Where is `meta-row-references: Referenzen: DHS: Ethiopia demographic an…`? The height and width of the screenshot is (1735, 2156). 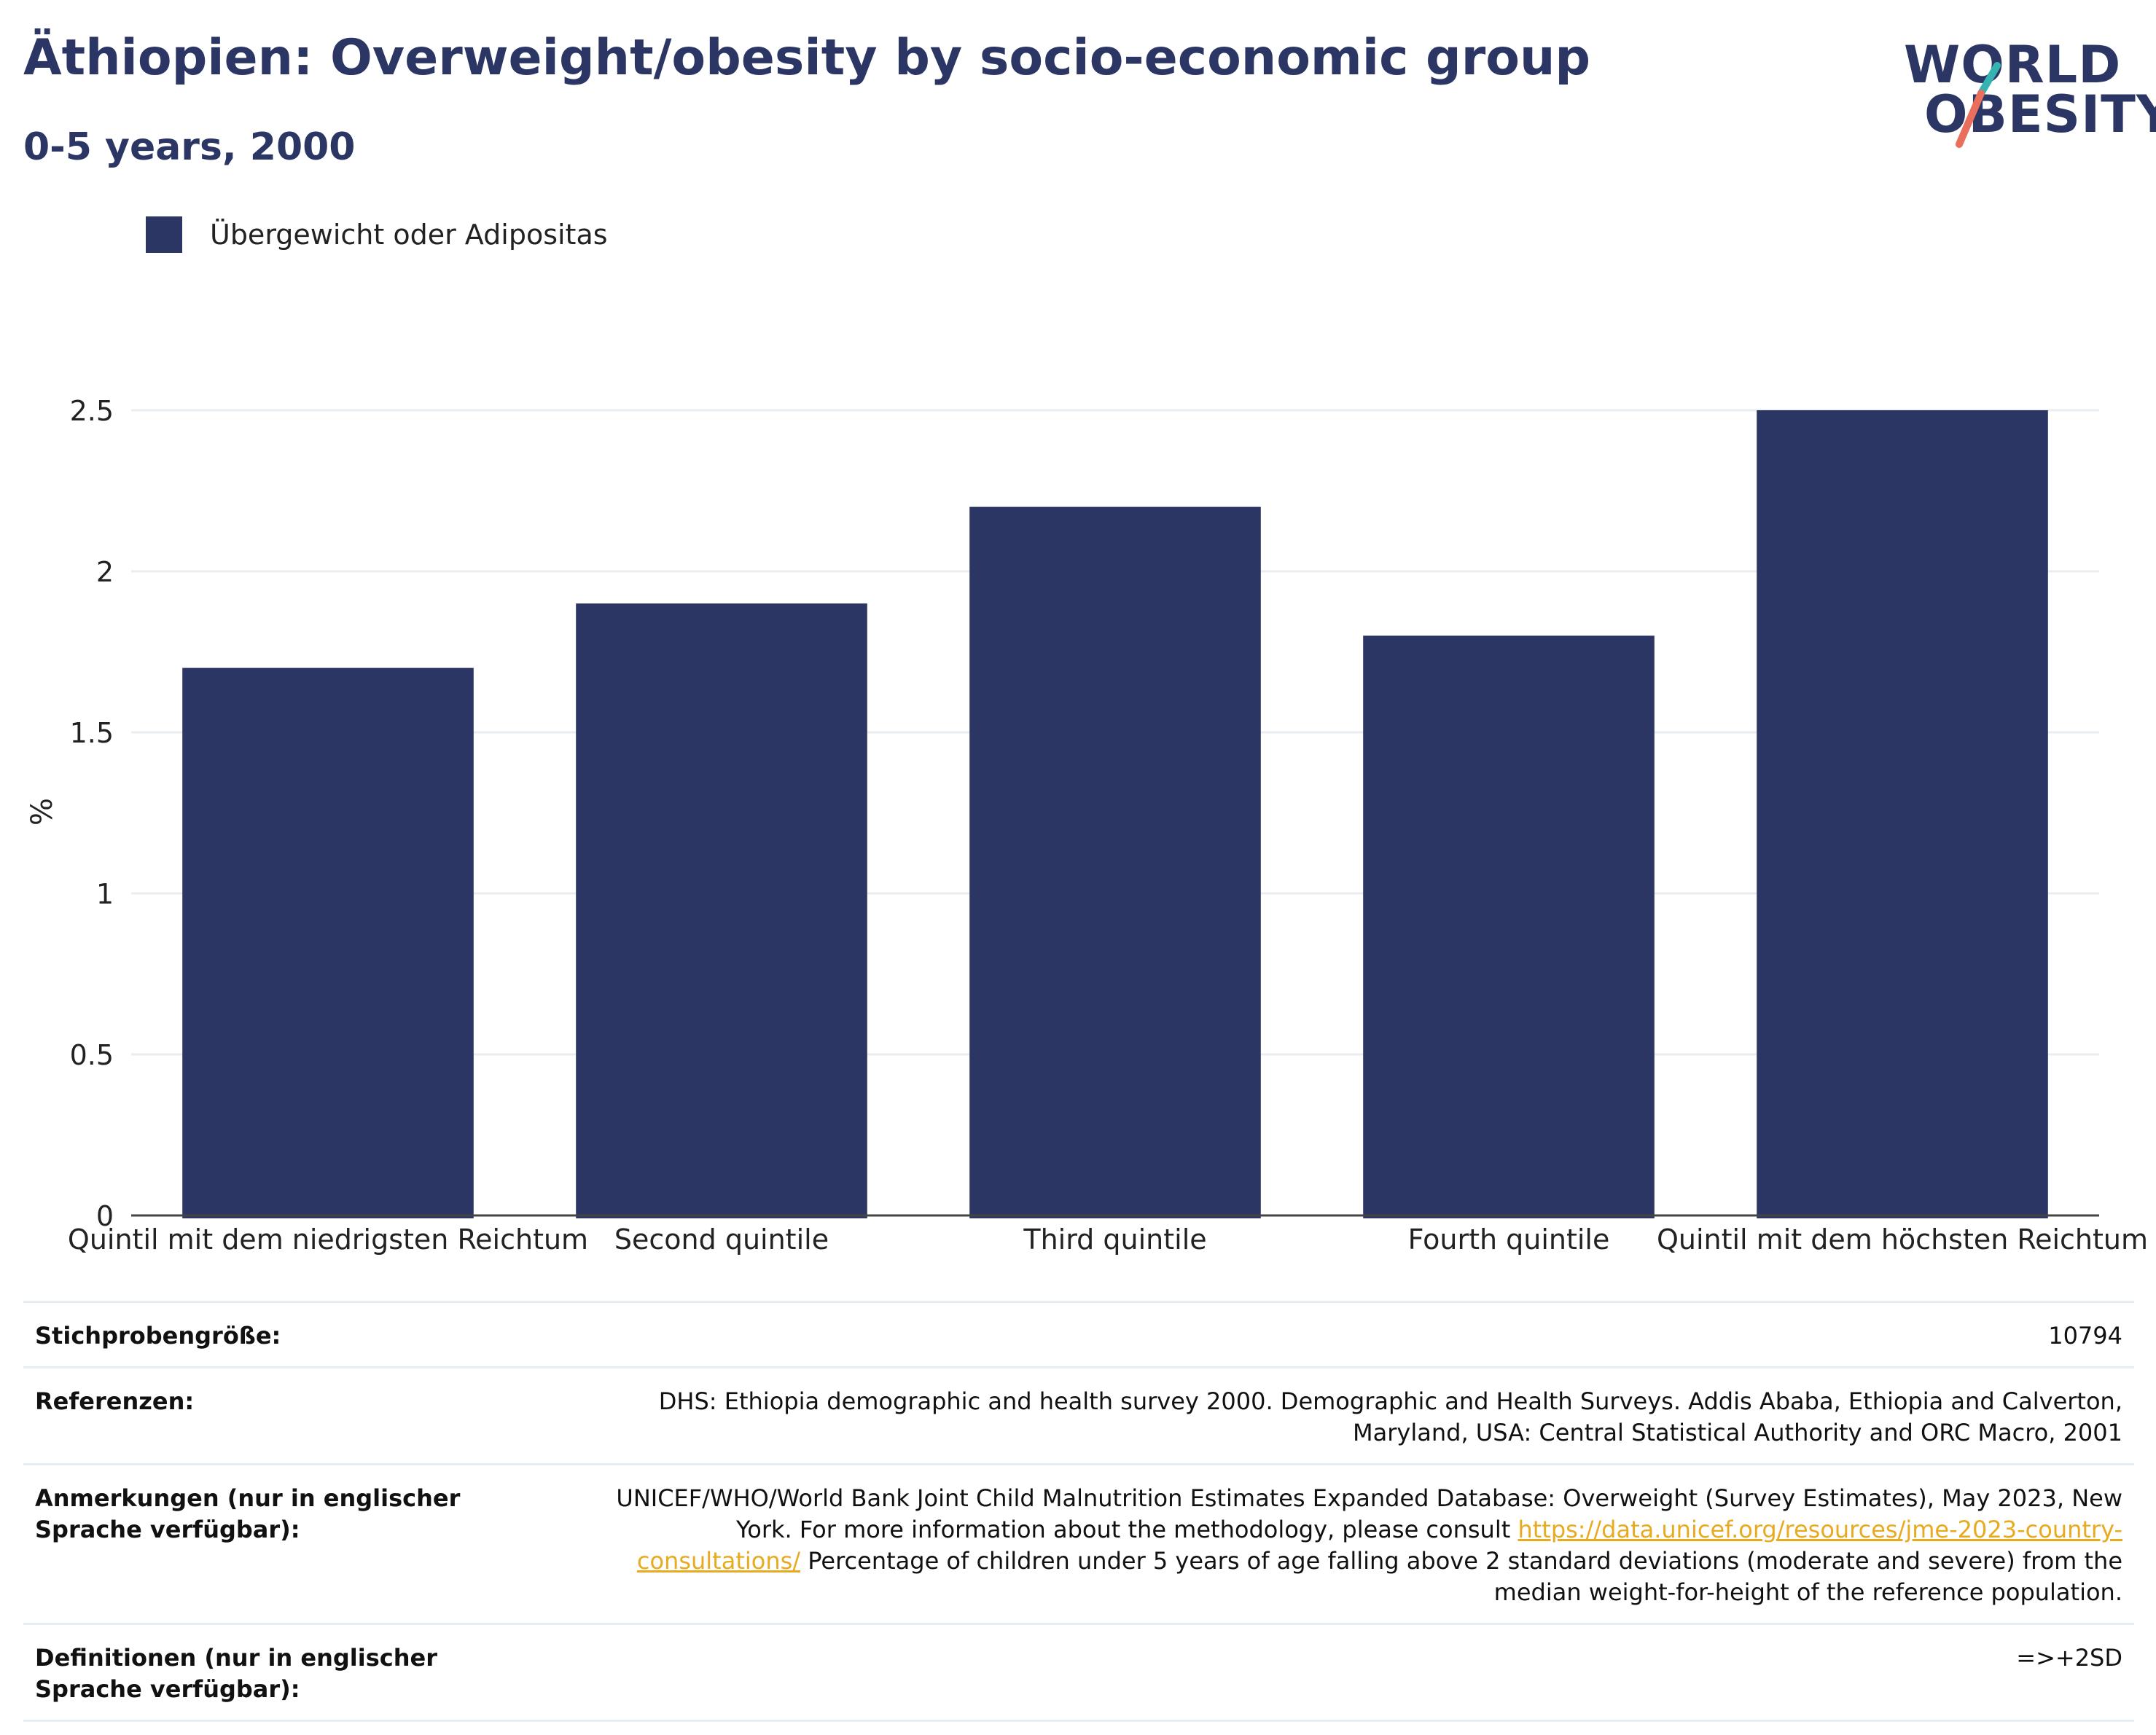
meta-row-references: Referenzen: DHS: Ethiopia demographic an… is located at coordinates (1079, 1414).